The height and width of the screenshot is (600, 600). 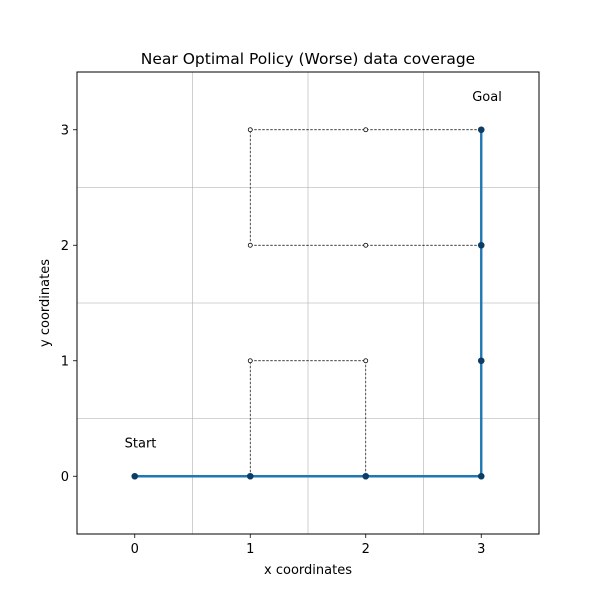 What do you see at coordinates (250, 549) in the screenshot?
I see `x-tick-label: 1` at bounding box center [250, 549].